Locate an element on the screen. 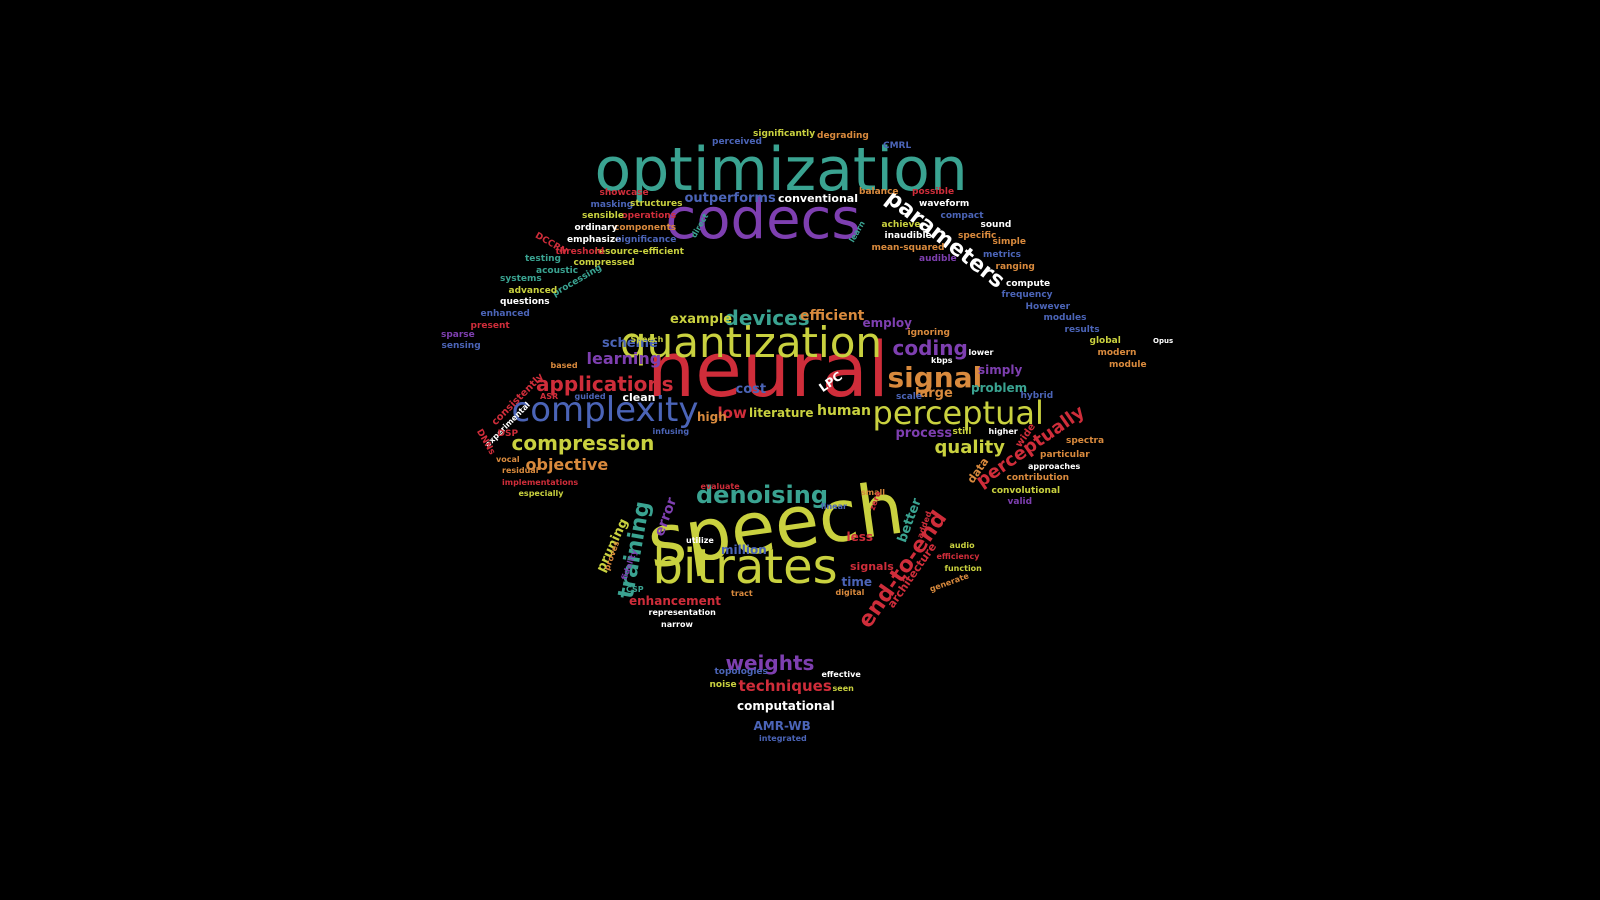 This screenshot has height=900, width=1600. word-cloud-word: operations is located at coordinates (649, 215).